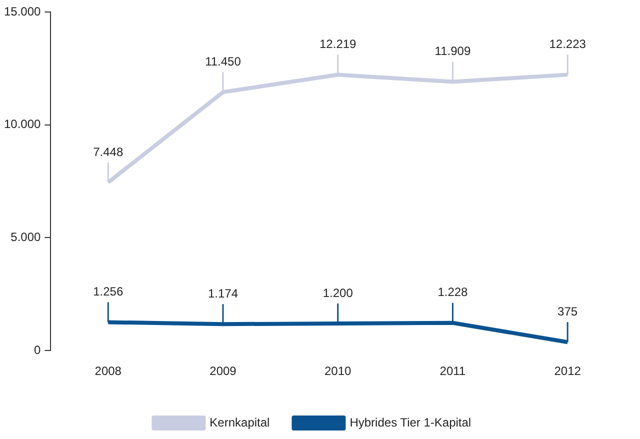 The image size is (640, 439). What do you see at coordinates (411, 422) in the screenshot?
I see `legend-label: Hybrides Tier 1-Kapital` at bounding box center [411, 422].